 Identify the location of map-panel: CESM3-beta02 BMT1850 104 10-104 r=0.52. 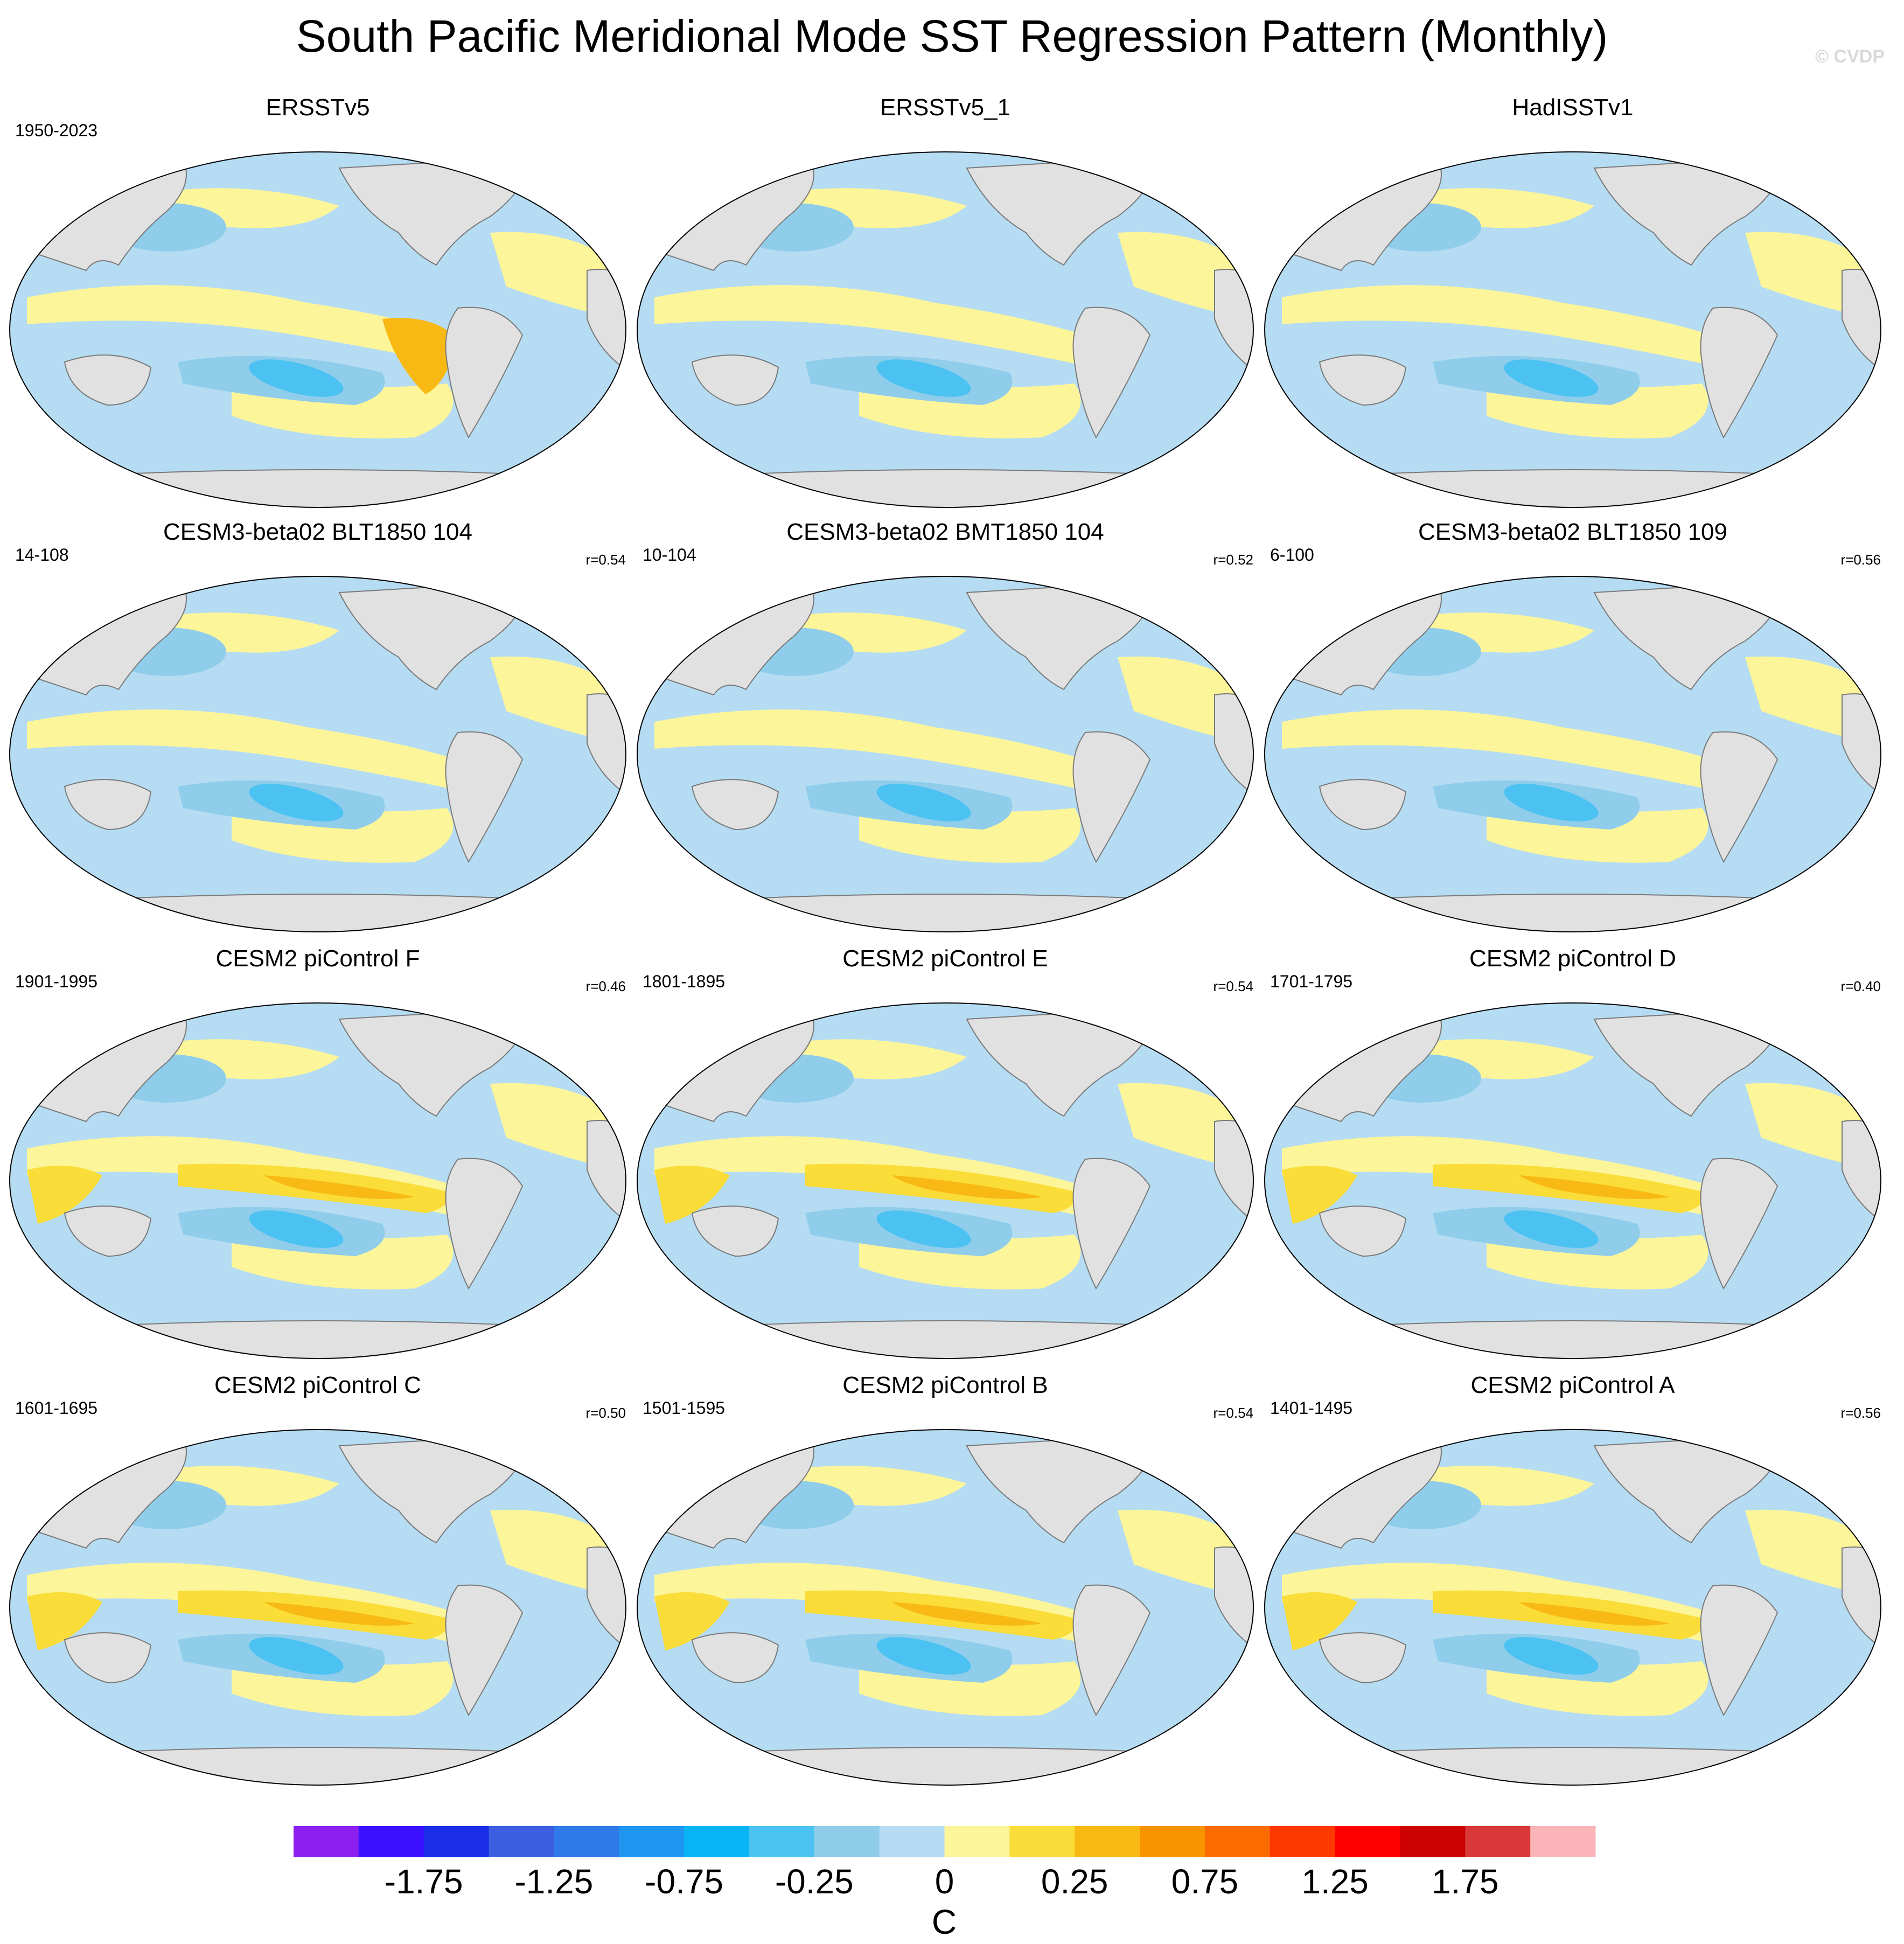
(946, 731).